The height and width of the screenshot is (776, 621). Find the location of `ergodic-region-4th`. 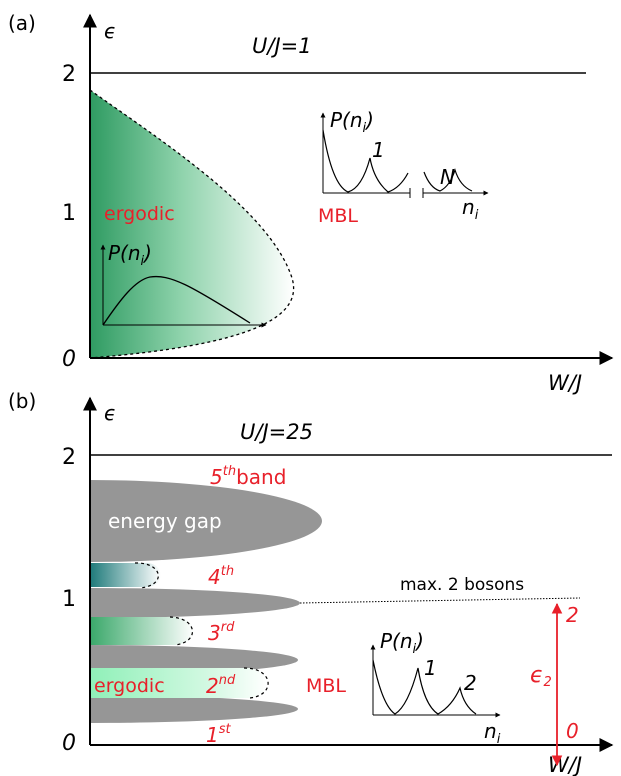

ergodic-region-4th is located at coordinates (125, 575).